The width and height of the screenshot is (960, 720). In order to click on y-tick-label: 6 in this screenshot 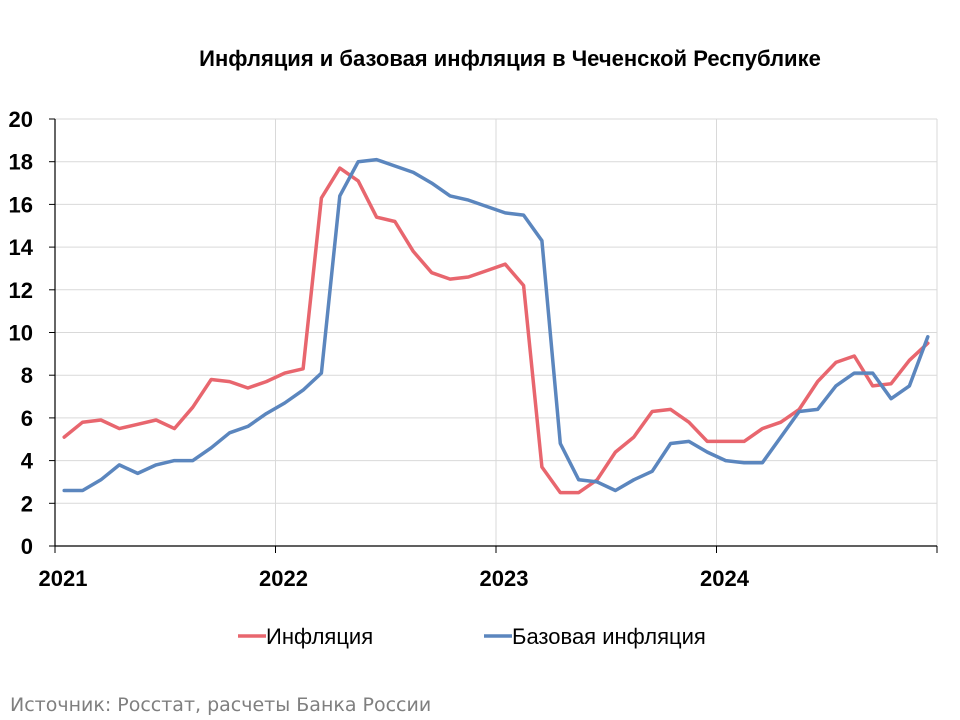, I will do `click(27, 418)`.